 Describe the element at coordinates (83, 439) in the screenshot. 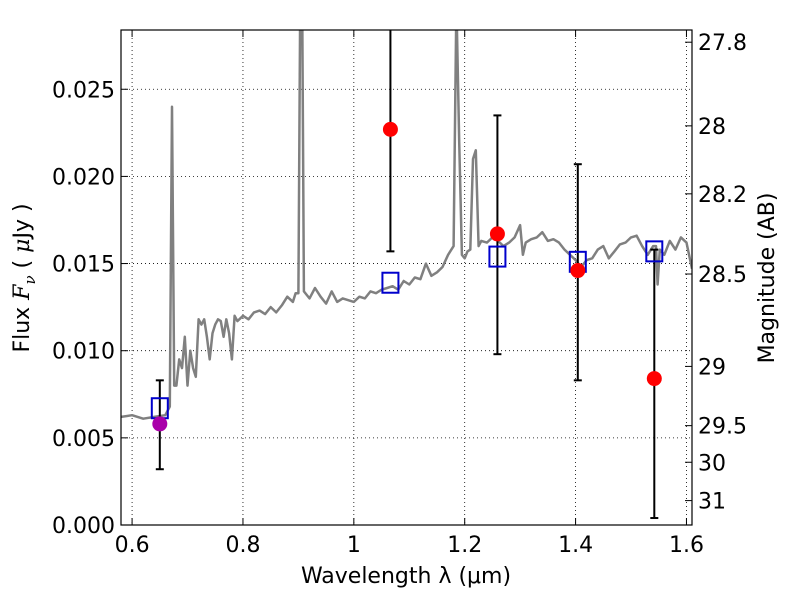

I see `y-tick-label: 0.005` at that location.